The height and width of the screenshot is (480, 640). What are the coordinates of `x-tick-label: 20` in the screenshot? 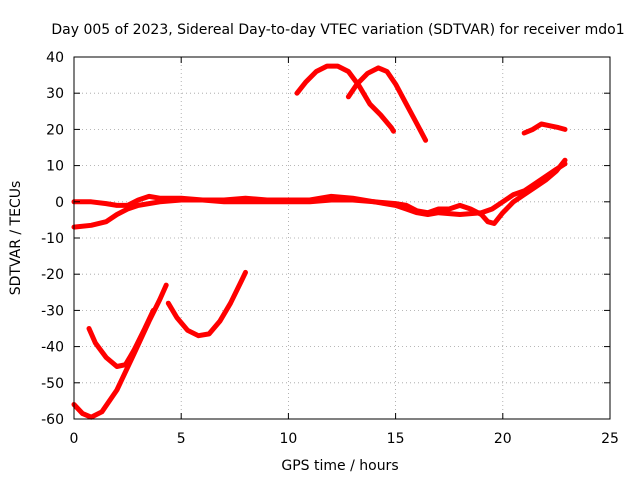 It's located at (503, 439).